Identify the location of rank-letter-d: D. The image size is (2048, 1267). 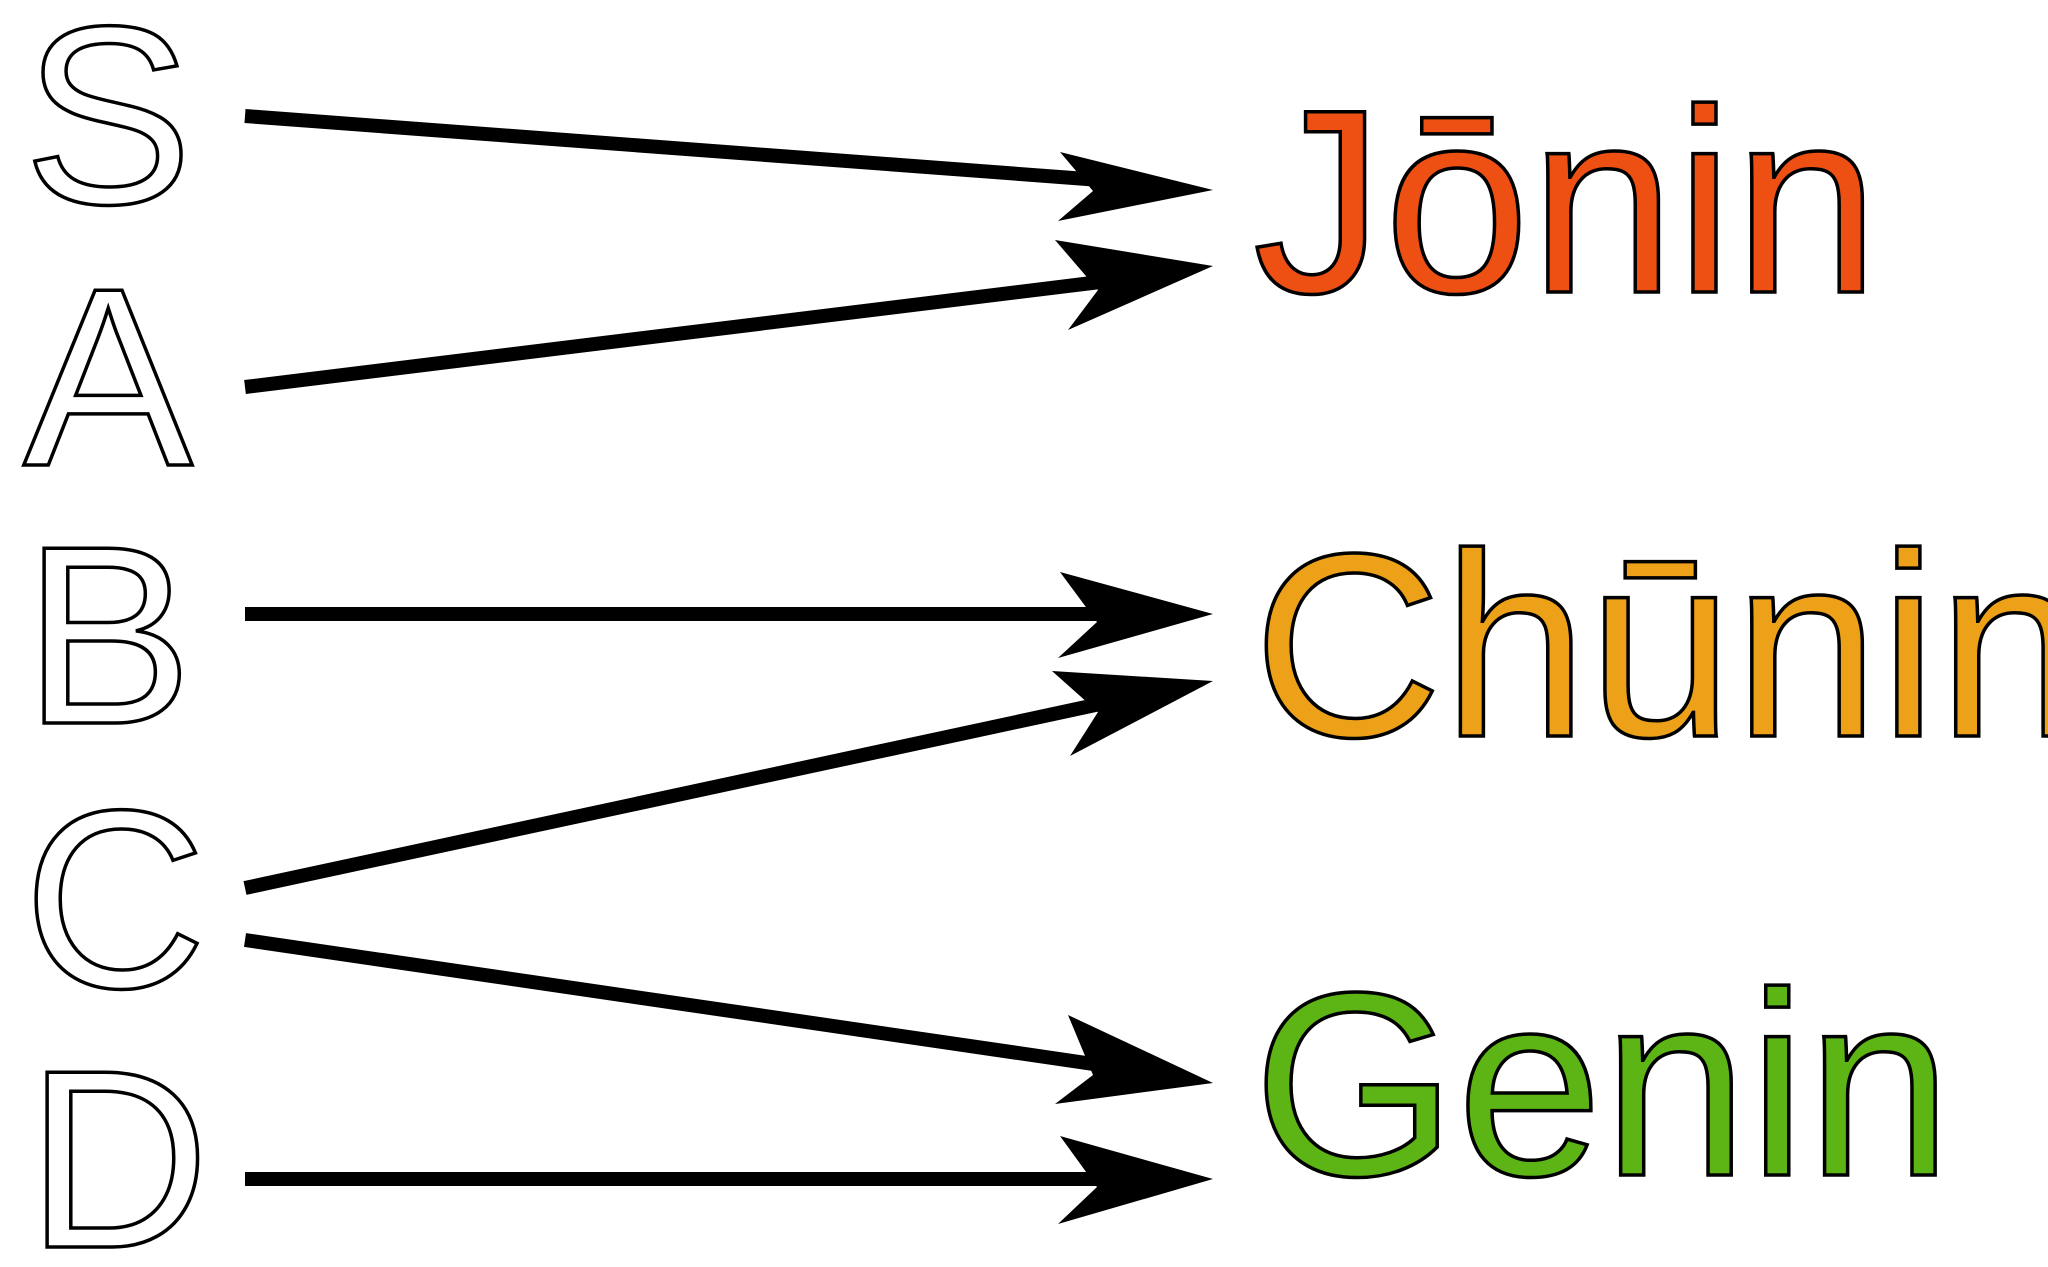
(117, 1142).